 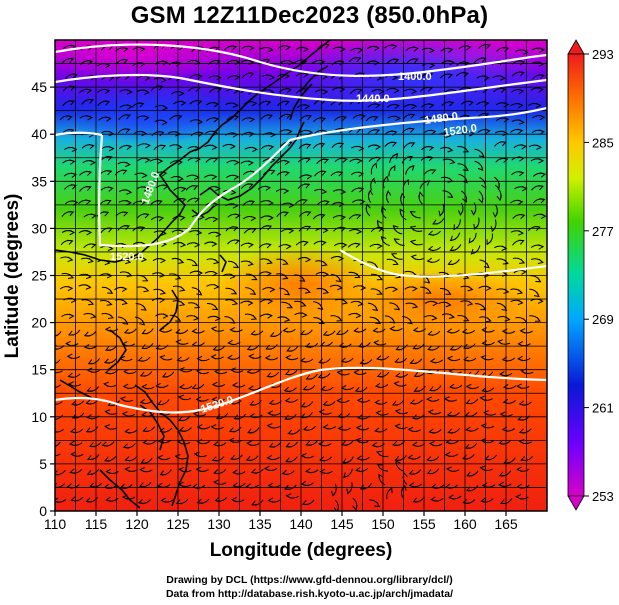 What do you see at coordinates (281, 521) in the screenshot?
I see `x-axis-ticks: 110 115 120 125 130 135 140 145 150 155 160 165` at bounding box center [281, 521].